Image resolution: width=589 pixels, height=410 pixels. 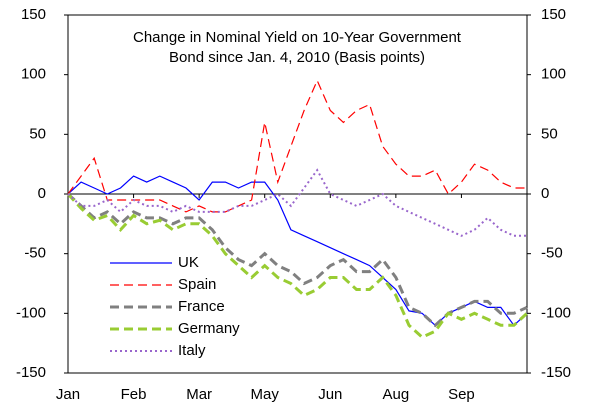 What do you see at coordinates (461, 394) in the screenshot?
I see `x-tick-label: Sep` at bounding box center [461, 394].